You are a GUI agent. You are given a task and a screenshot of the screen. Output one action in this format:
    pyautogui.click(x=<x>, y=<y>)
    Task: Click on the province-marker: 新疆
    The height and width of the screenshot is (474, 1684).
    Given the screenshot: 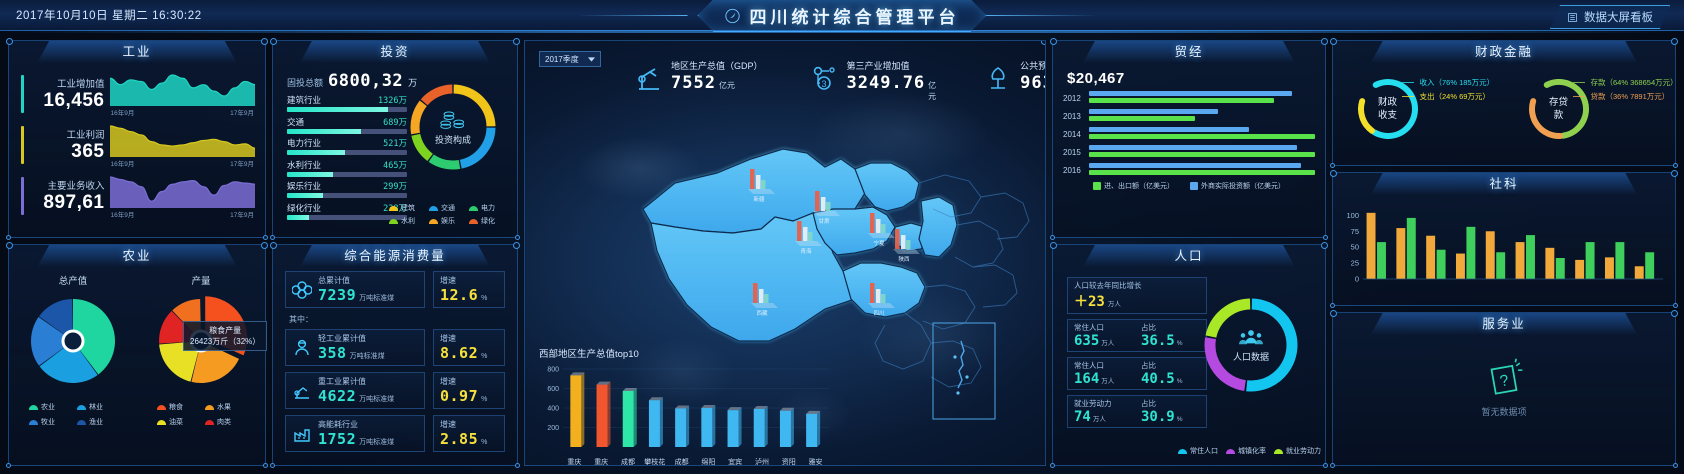 What is the action you would take?
    pyautogui.click(x=761, y=186)
    